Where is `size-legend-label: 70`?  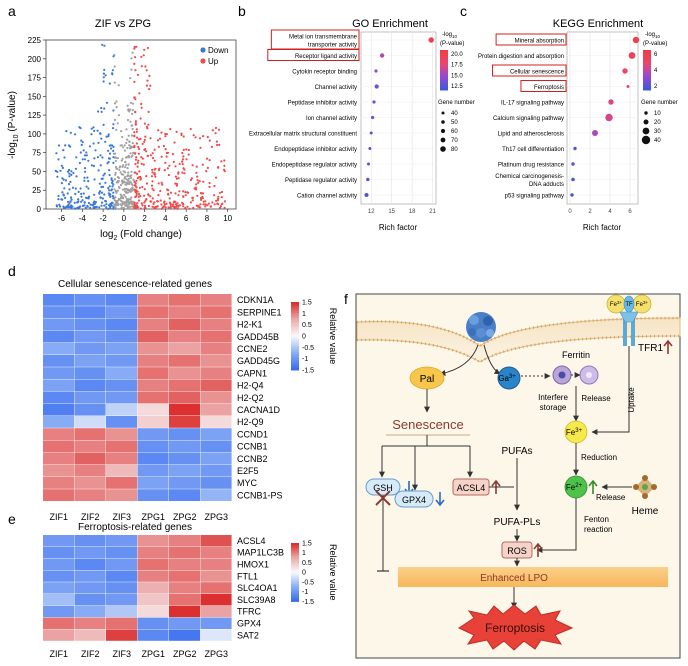 size-legend-label: 70 is located at coordinates (454, 141).